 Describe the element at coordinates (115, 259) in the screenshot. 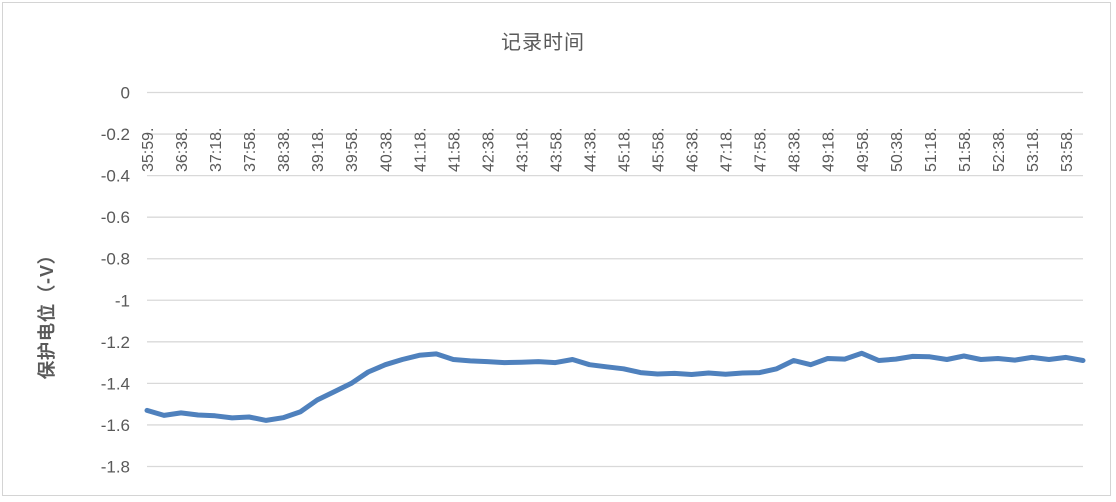

I see `y-tick-label: -0.8` at that location.